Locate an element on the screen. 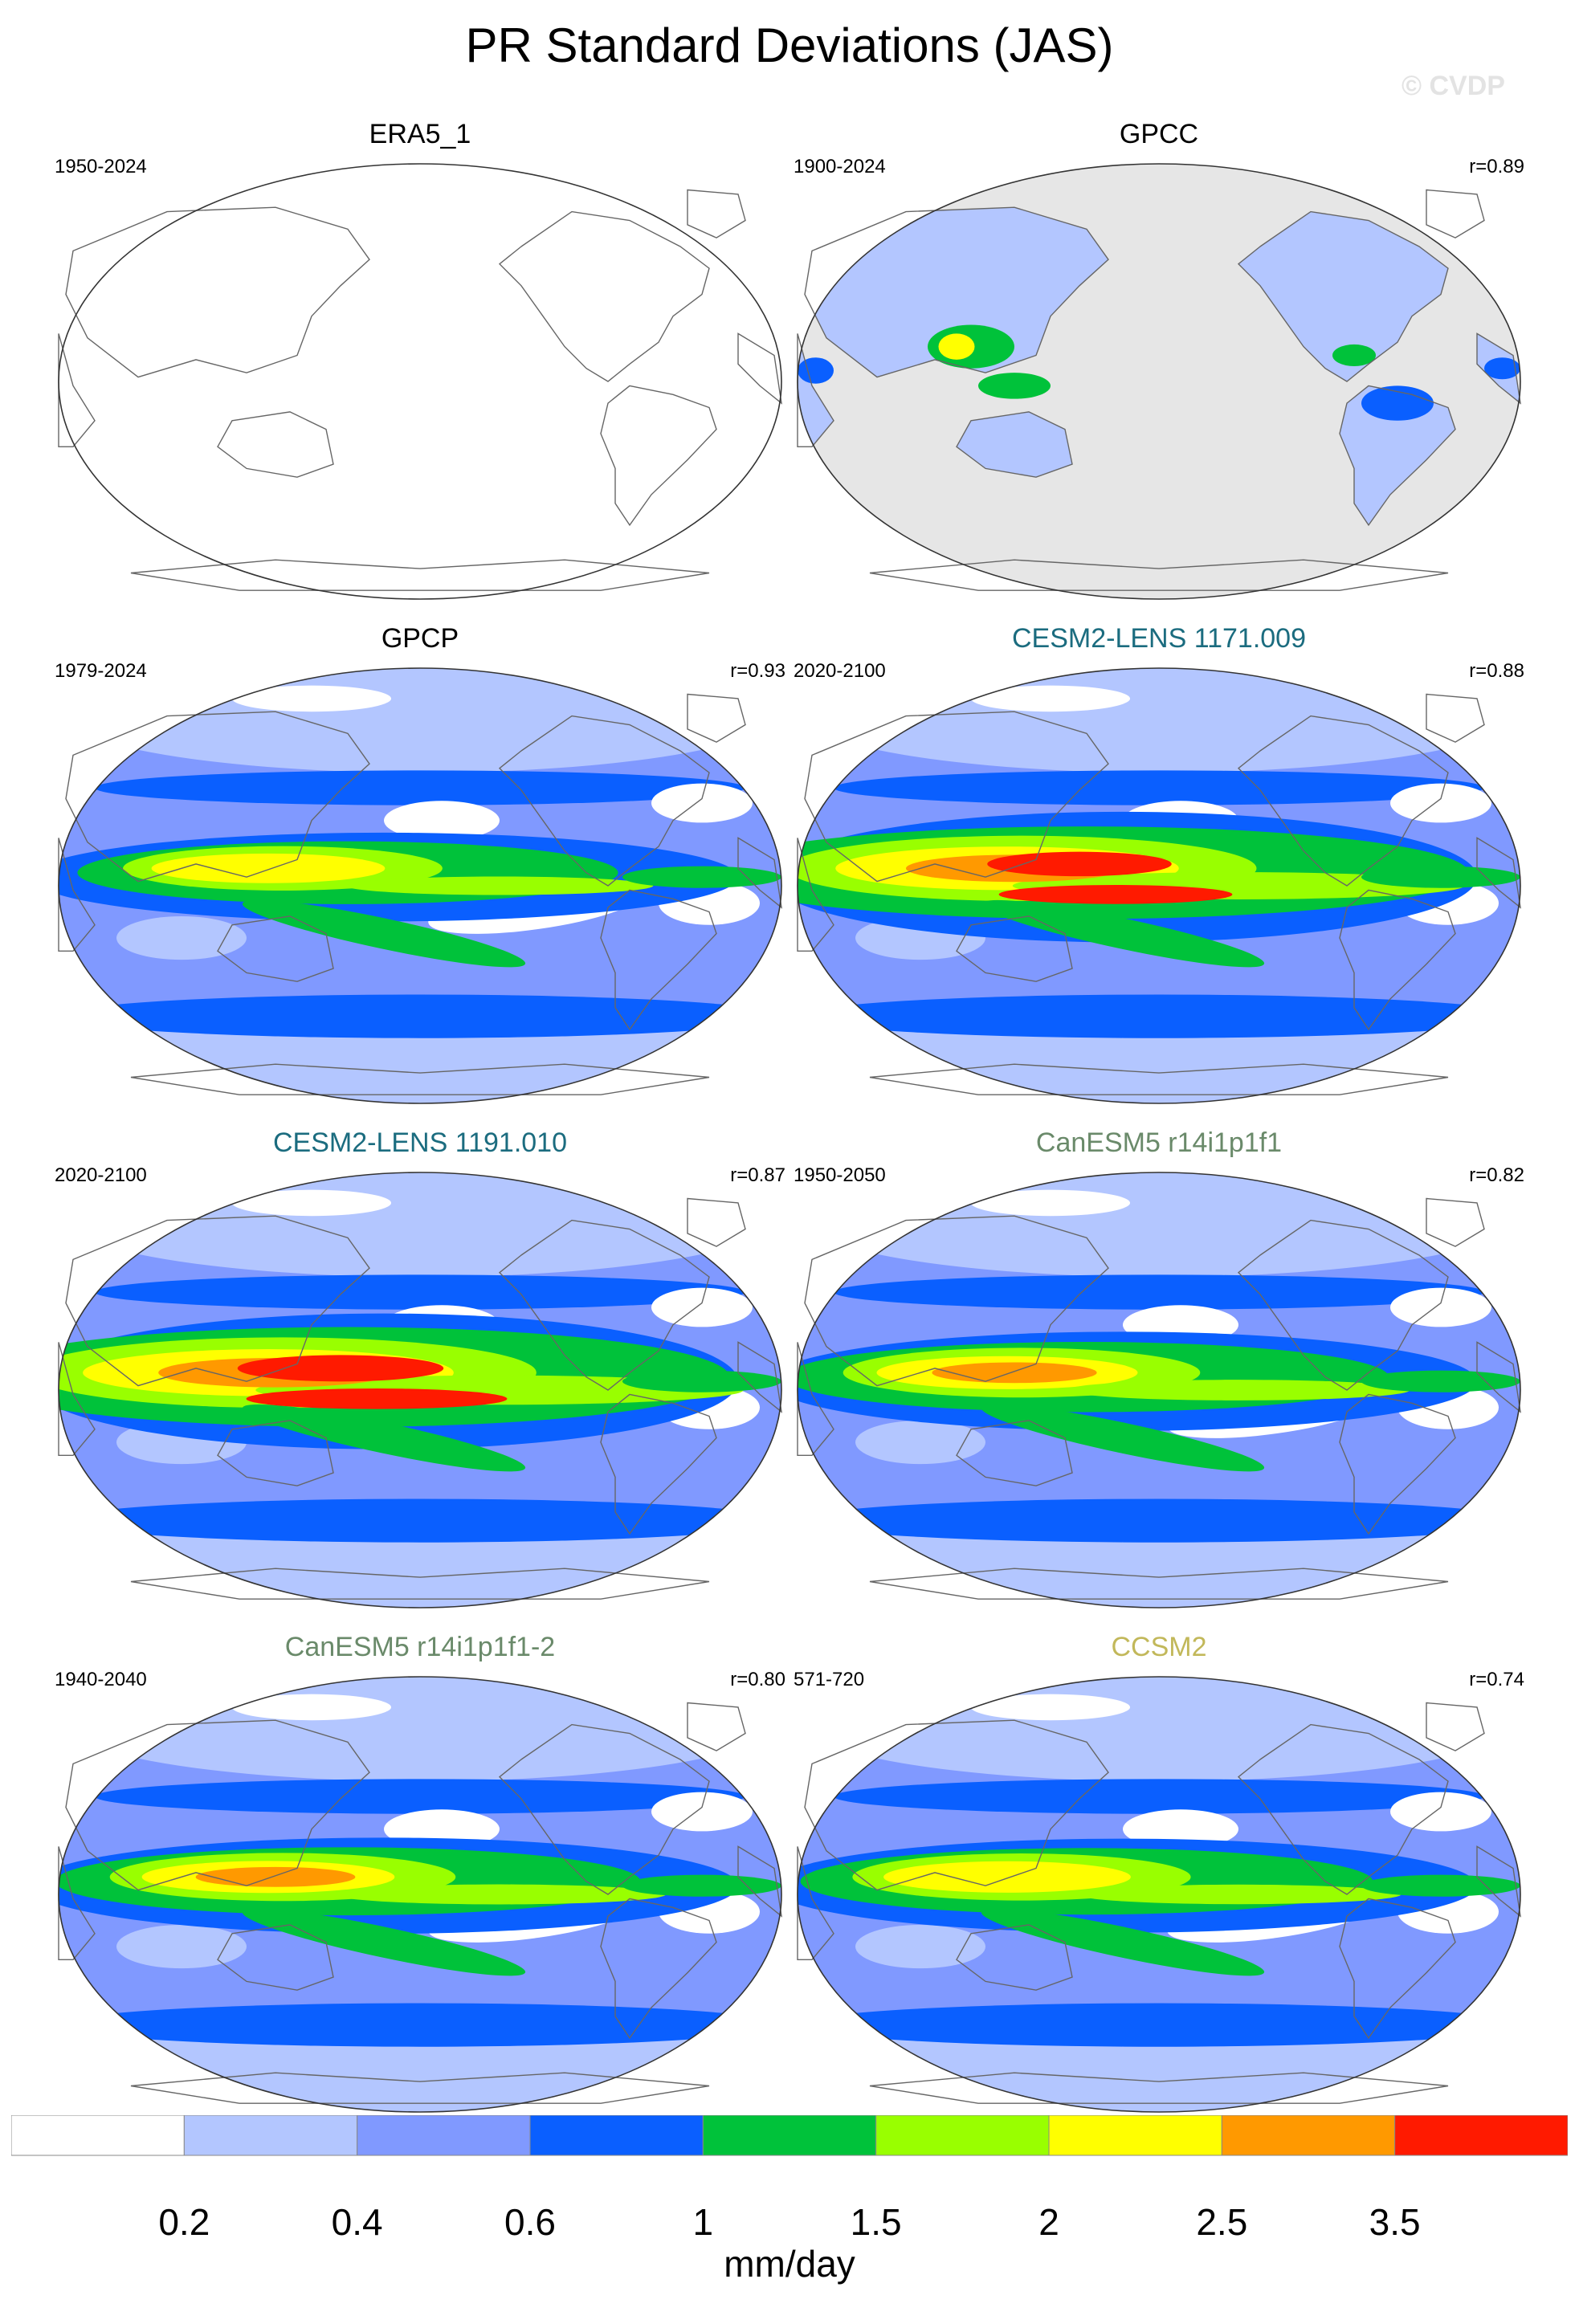 Image resolution: width=1579 pixels, height=2324 pixels. panel-years: 1900-2024 is located at coordinates (840, 167).